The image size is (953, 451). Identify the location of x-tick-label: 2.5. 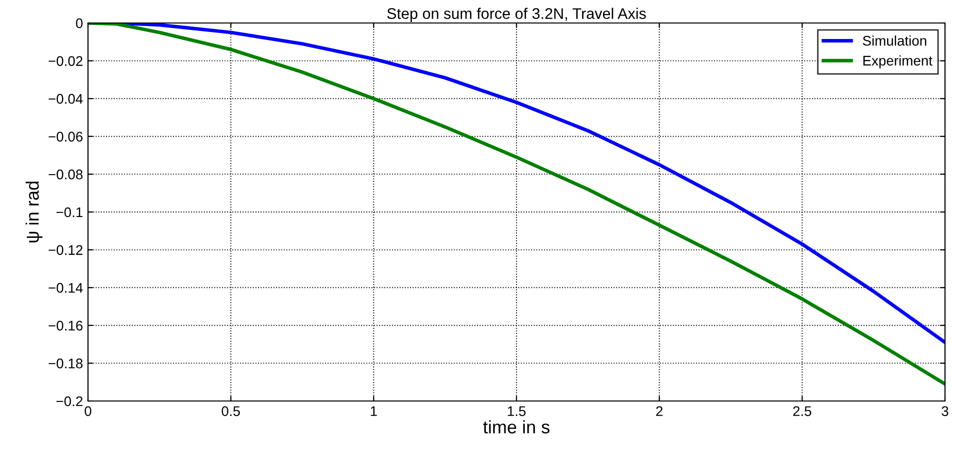
(802, 411).